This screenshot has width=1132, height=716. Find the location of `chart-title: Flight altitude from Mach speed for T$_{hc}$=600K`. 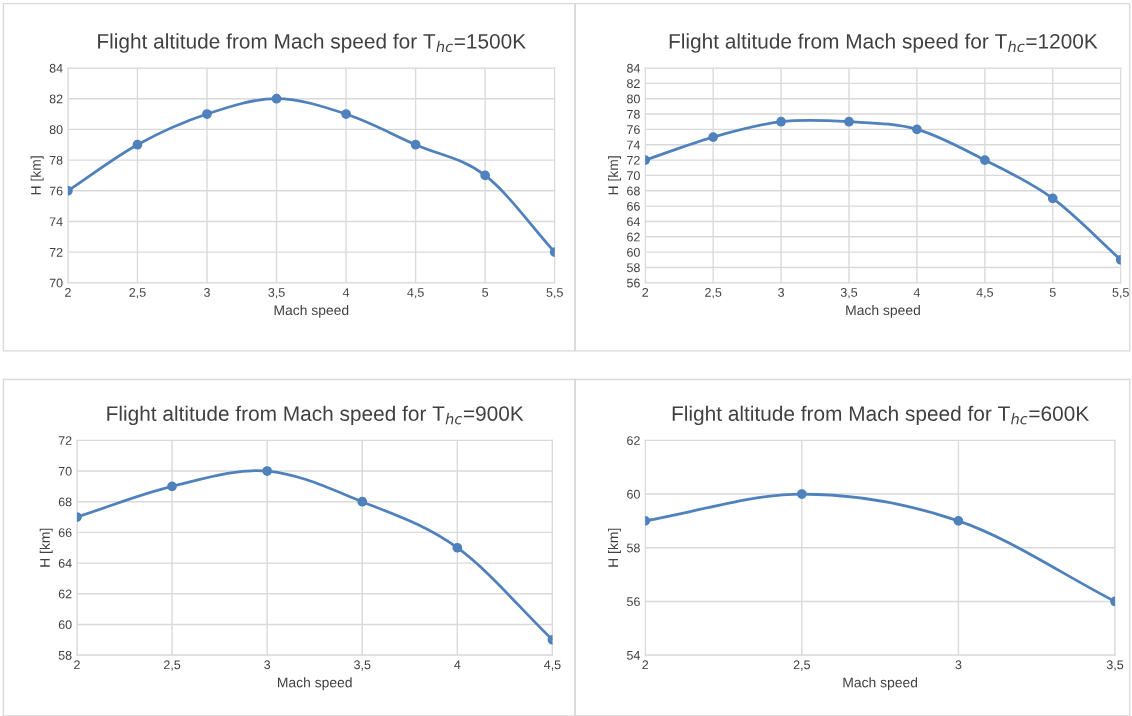

chart-title: Flight altitude from Mach speed for T$_{hc}$=600K is located at coordinates (880, 415).